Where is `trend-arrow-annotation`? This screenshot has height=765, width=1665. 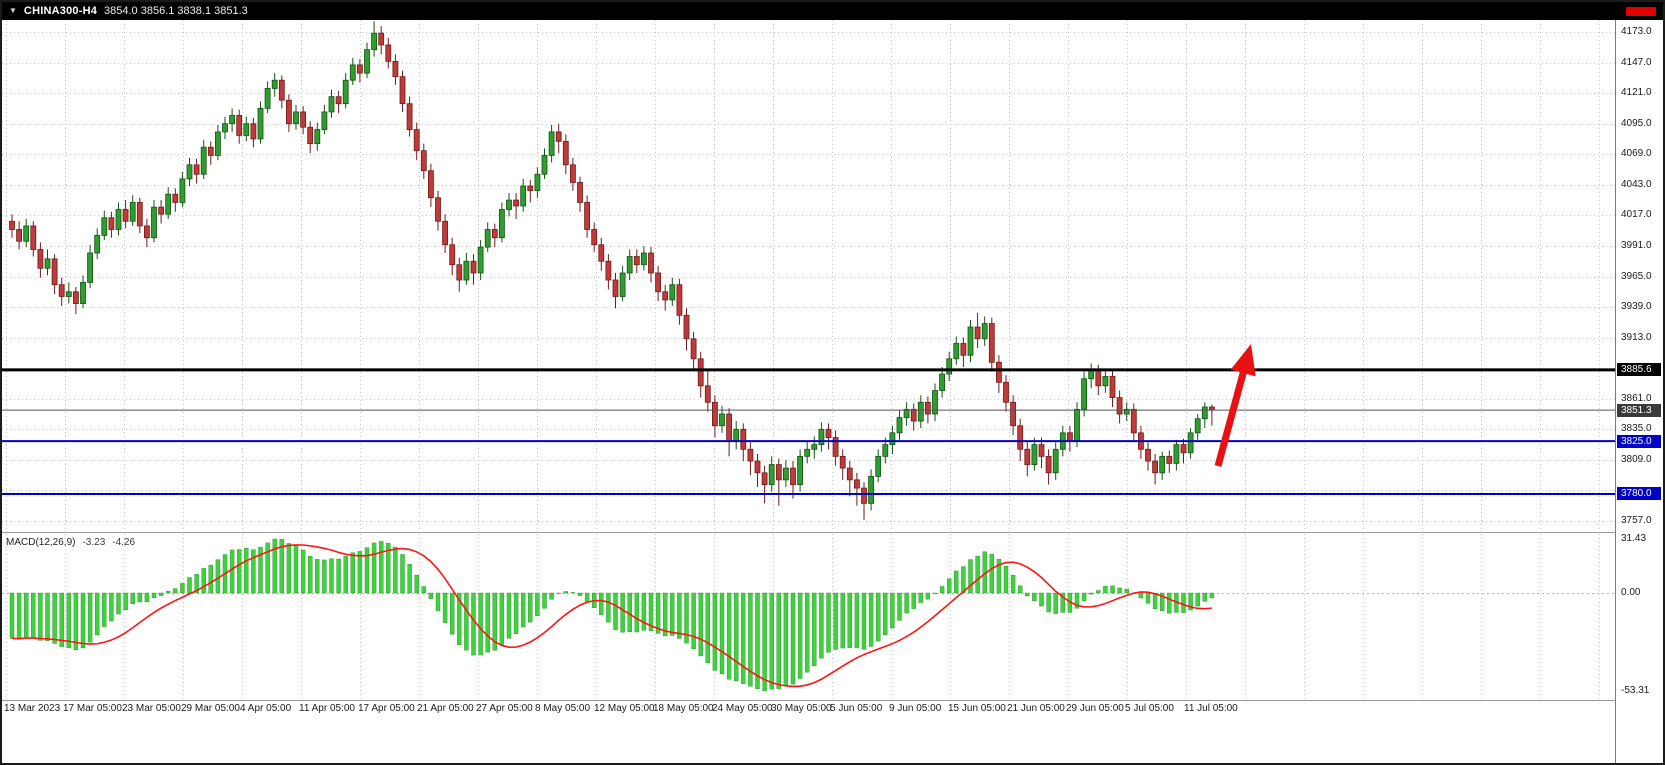 trend-arrow-annotation is located at coordinates (1235, 405).